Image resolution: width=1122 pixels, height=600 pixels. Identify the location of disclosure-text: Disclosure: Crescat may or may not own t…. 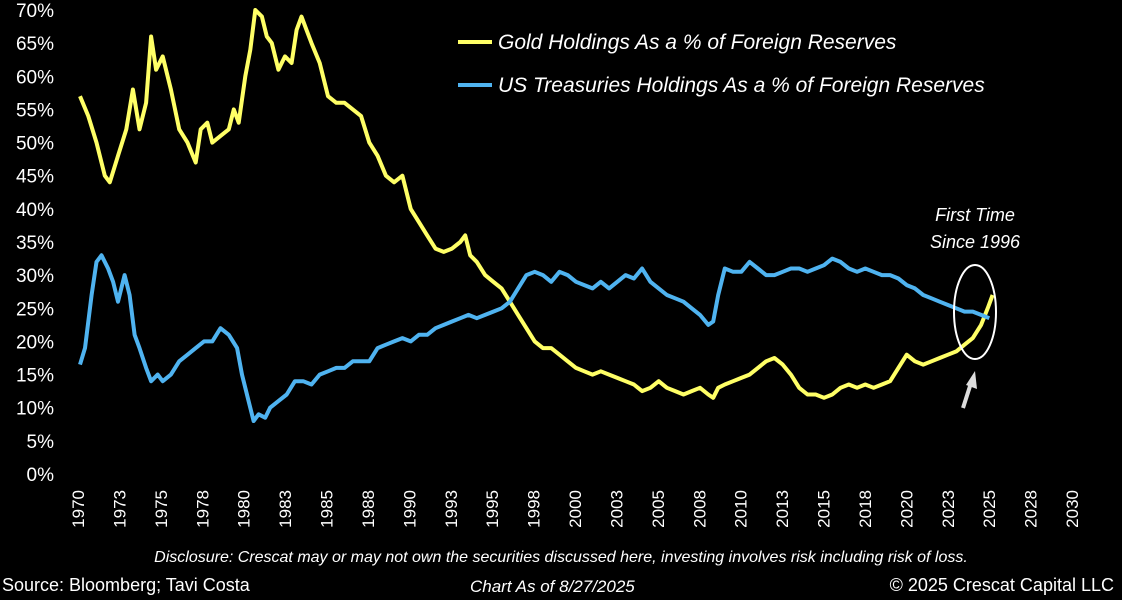
(561, 557).